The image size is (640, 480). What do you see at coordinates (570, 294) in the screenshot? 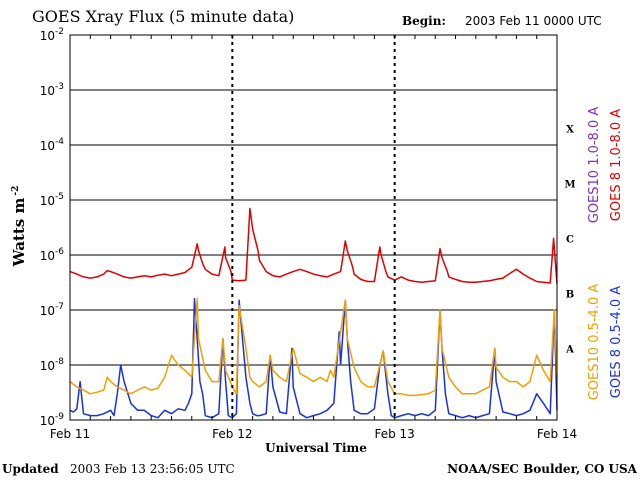
I see `flare-class-b: B` at bounding box center [570, 294].